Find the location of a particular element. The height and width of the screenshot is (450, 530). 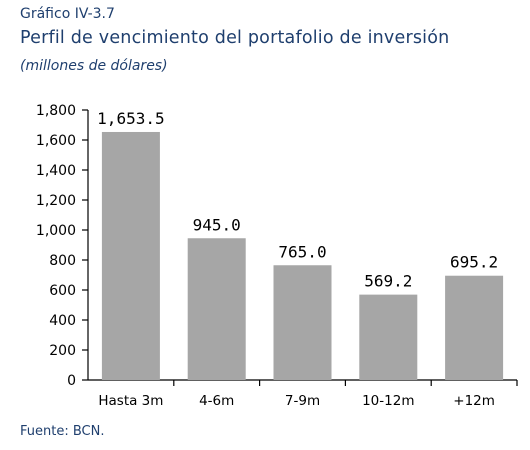

x-tick-label: +12m is located at coordinates (474, 401).